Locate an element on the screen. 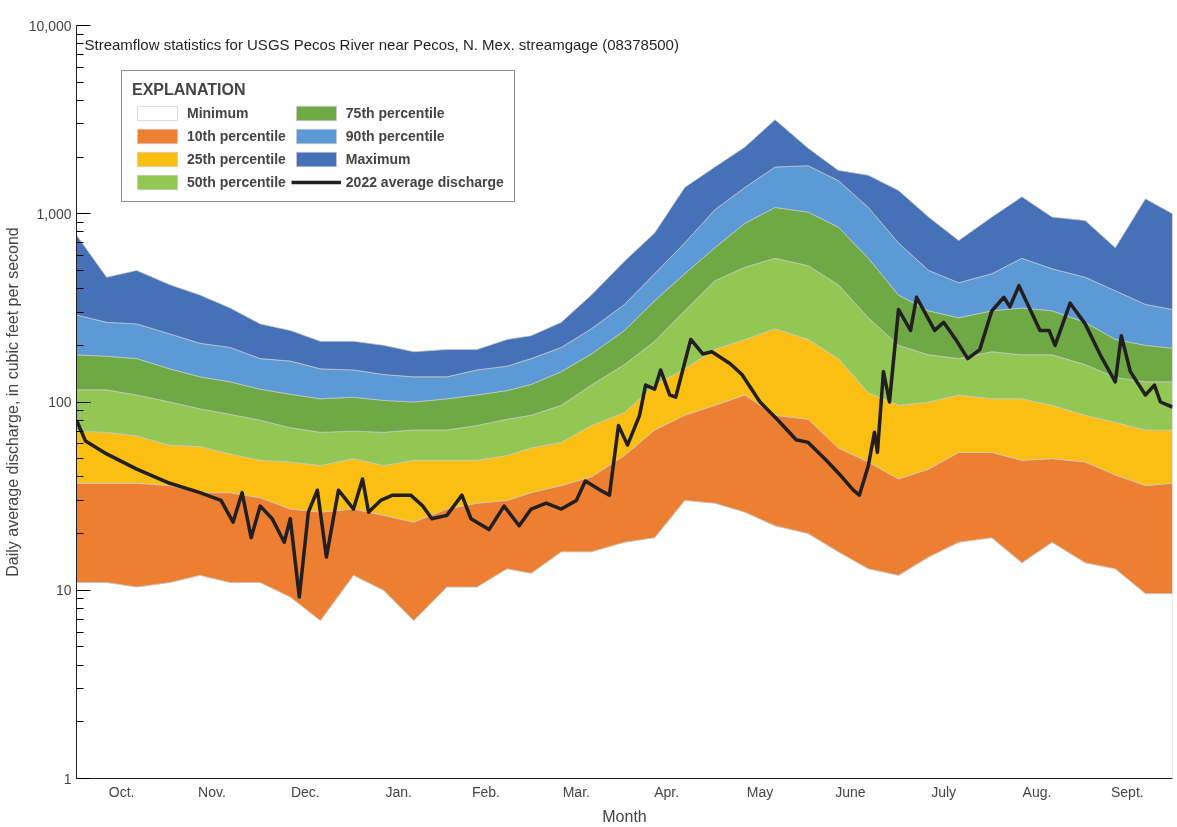  legend-label: 90th percentile is located at coordinates (395, 136).